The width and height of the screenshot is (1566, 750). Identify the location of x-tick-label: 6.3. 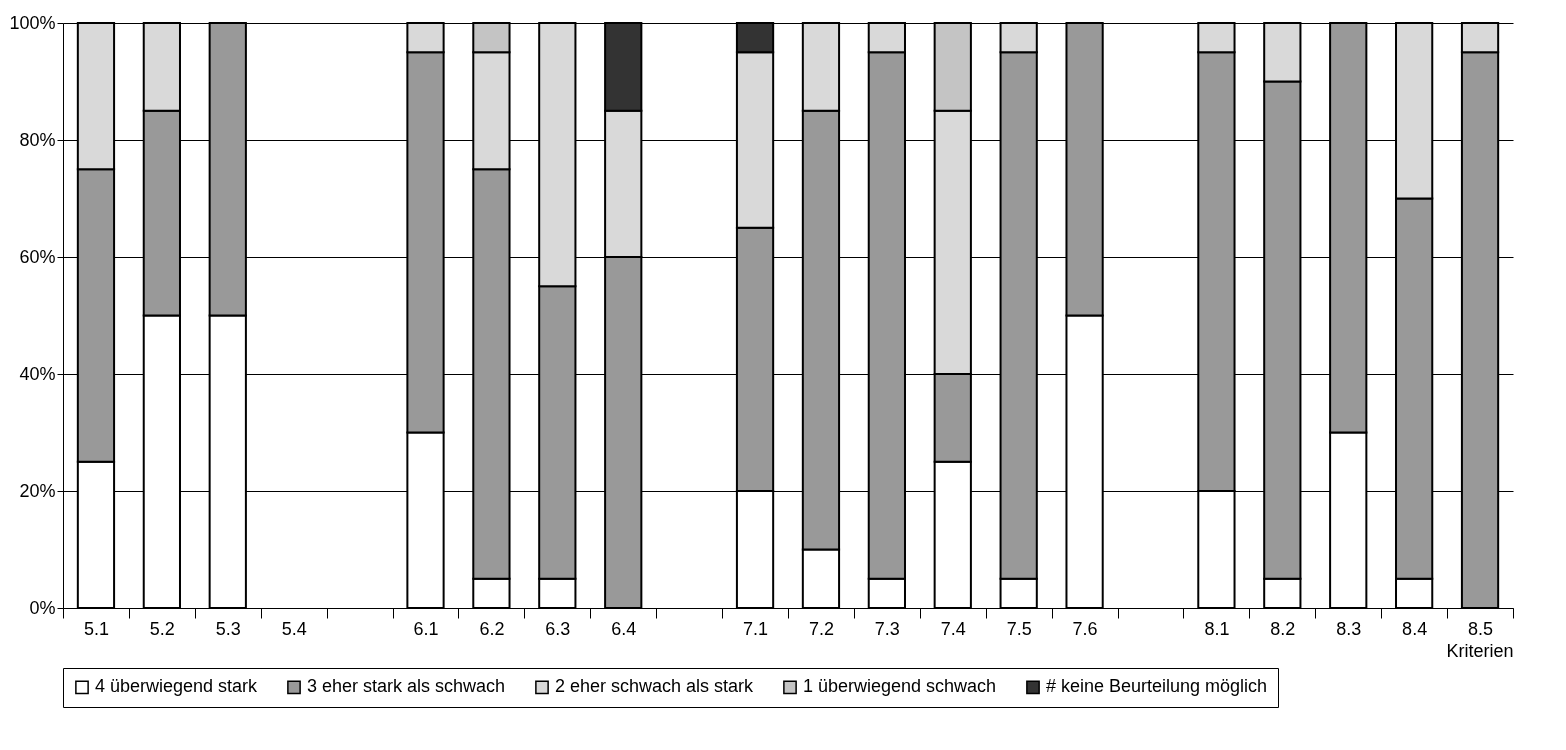
(558, 628).